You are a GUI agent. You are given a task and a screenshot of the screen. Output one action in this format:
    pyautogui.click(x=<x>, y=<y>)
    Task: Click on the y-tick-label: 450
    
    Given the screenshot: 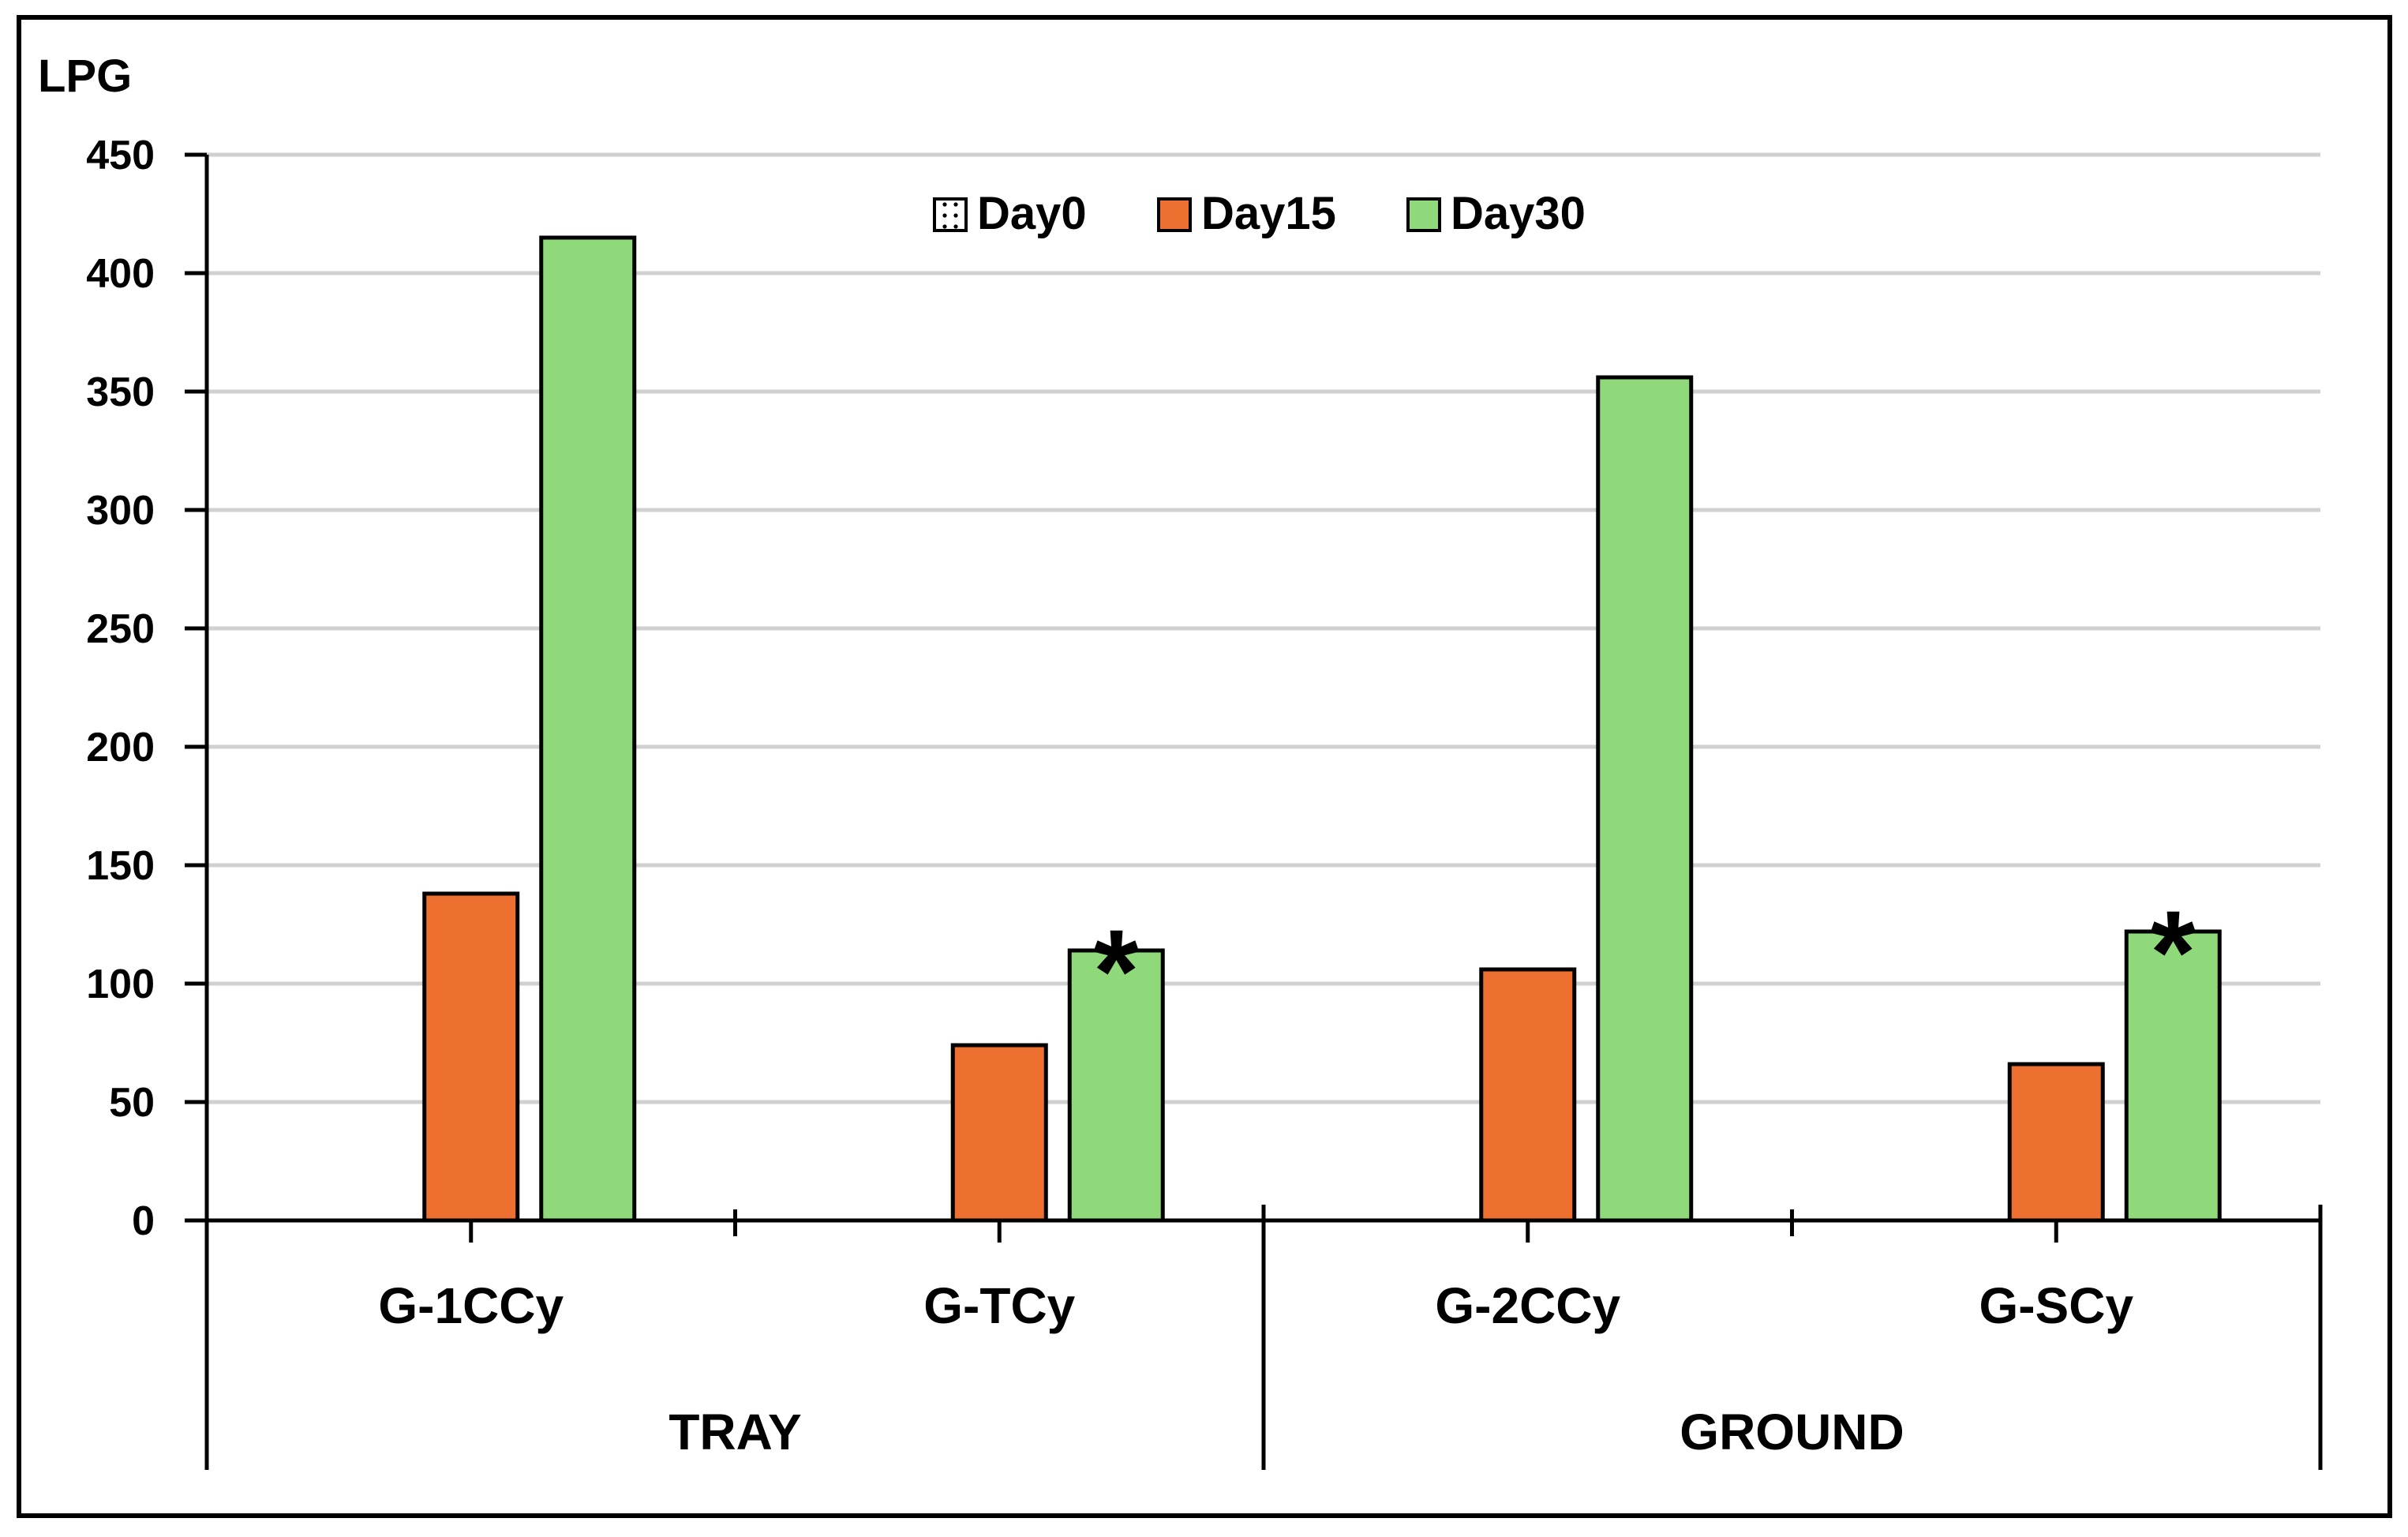 What is the action you would take?
    pyautogui.click(x=120, y=155)
    